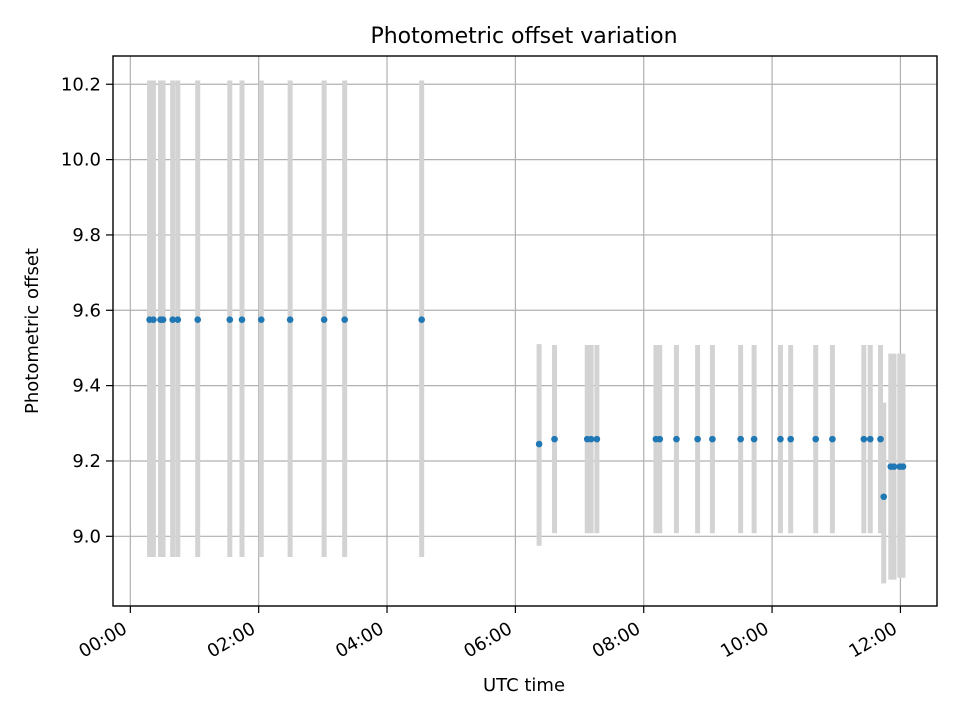 This screenshot has width=960, height=720. Describe the element at coordinates (86, 235) in the screenshot. I see `y-tick-label: 9.8` at that location.